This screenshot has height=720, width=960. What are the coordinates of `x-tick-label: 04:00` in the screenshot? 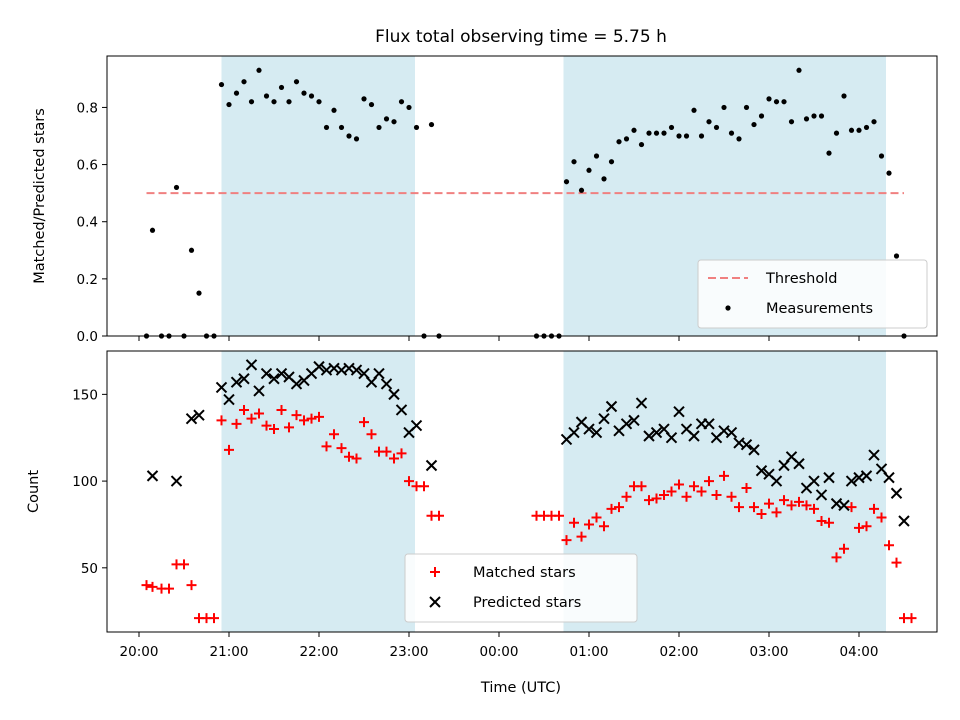 It's located at (859, 652).